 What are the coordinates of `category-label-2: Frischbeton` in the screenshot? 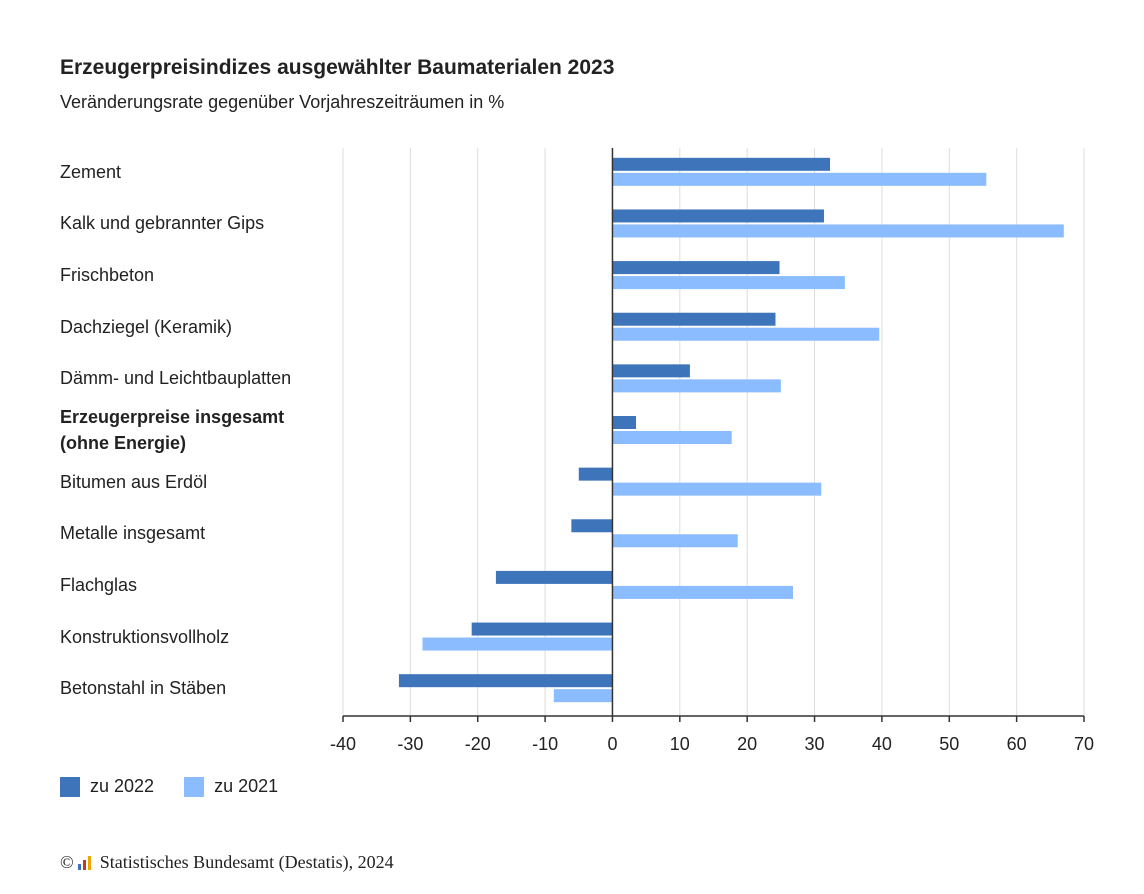 It's located at (107, 275).